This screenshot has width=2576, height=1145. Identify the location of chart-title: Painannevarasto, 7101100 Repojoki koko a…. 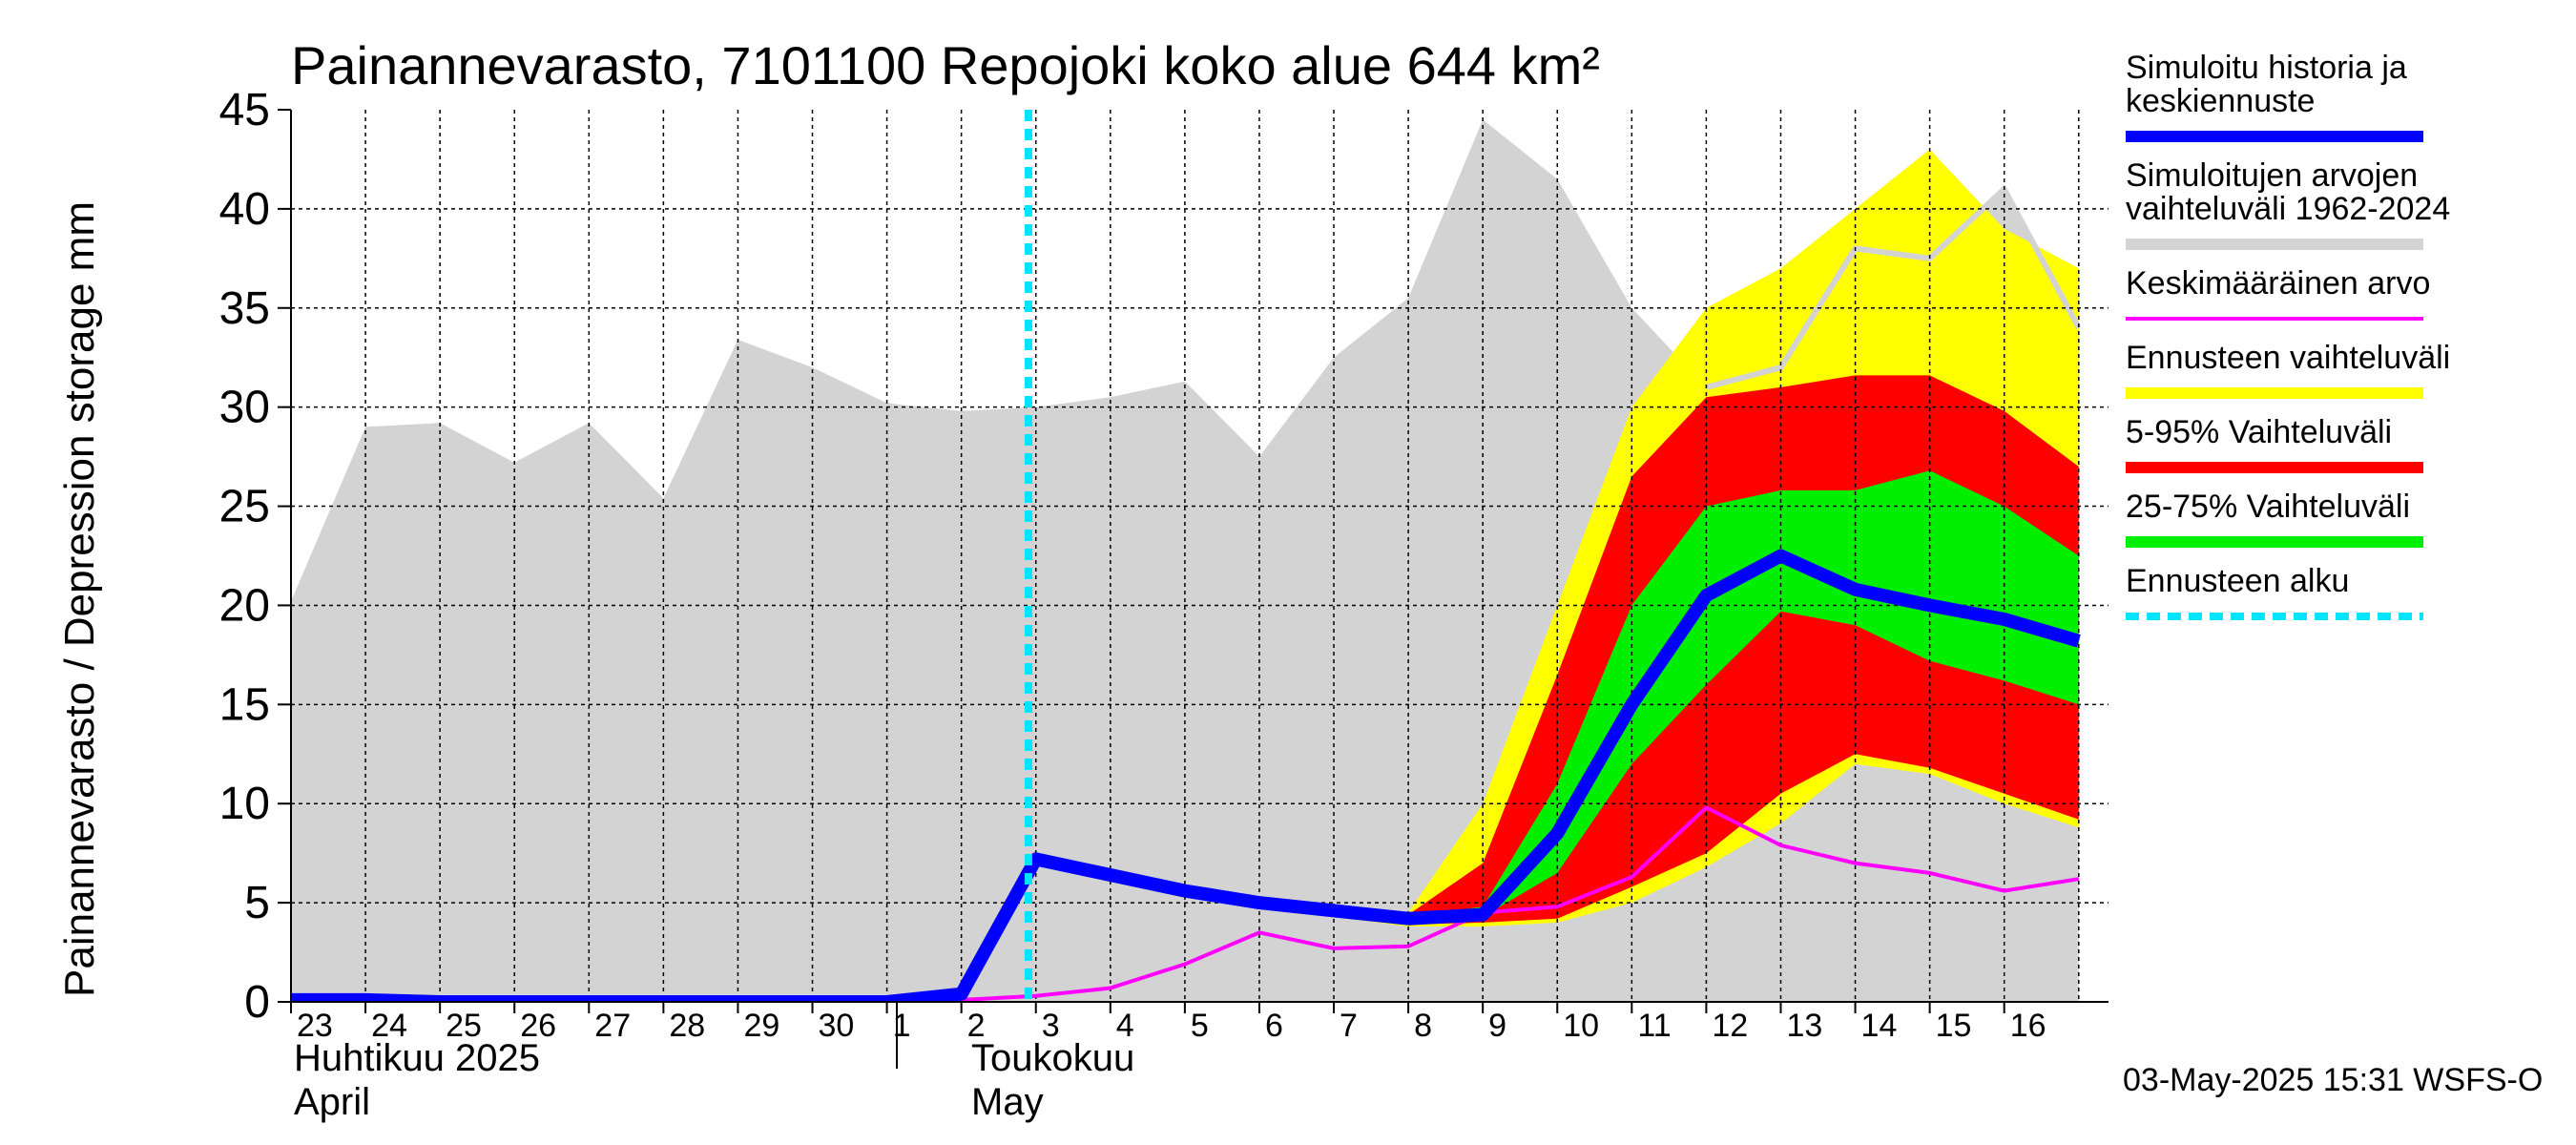
(945, 65).